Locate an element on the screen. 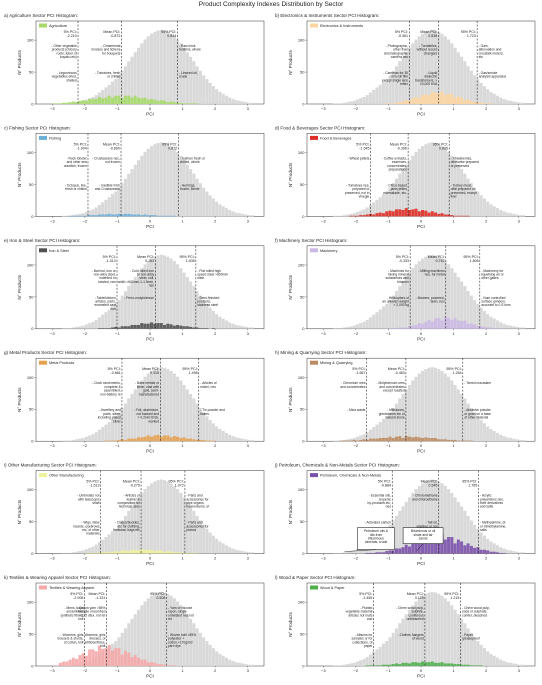  x-tick-label: 3 is located at coordinates (519, 108).